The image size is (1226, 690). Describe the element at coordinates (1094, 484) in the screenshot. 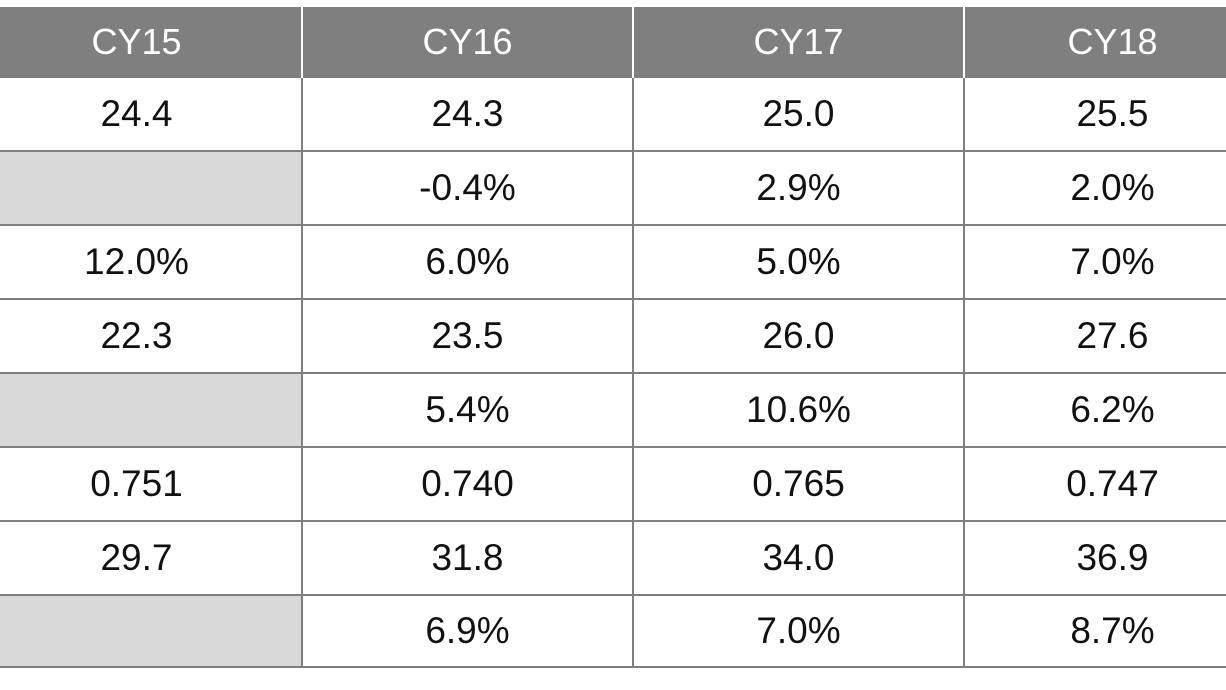

I see `table-cell: 0.747` at that location.